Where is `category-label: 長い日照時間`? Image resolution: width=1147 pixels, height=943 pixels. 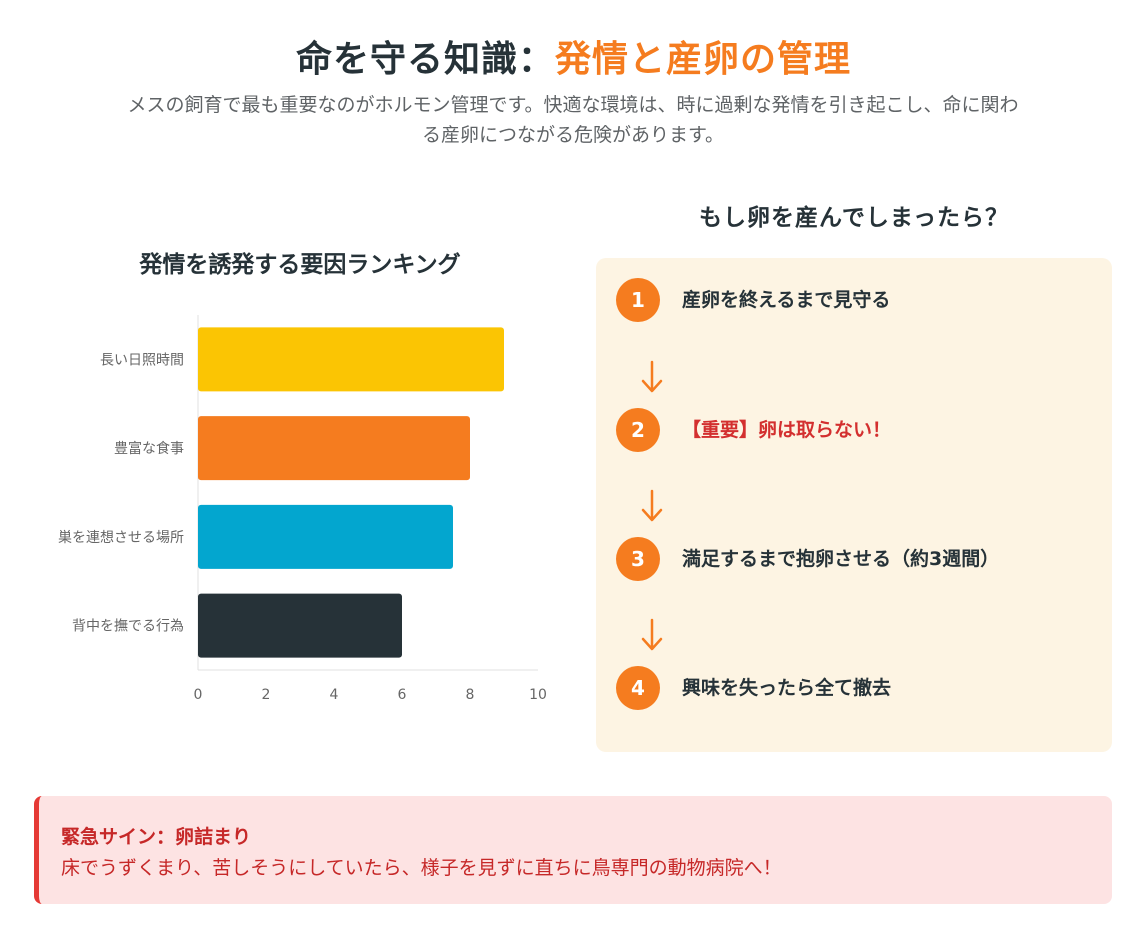 category-label: 長い日照時間 is located at coordinates (142, 360).